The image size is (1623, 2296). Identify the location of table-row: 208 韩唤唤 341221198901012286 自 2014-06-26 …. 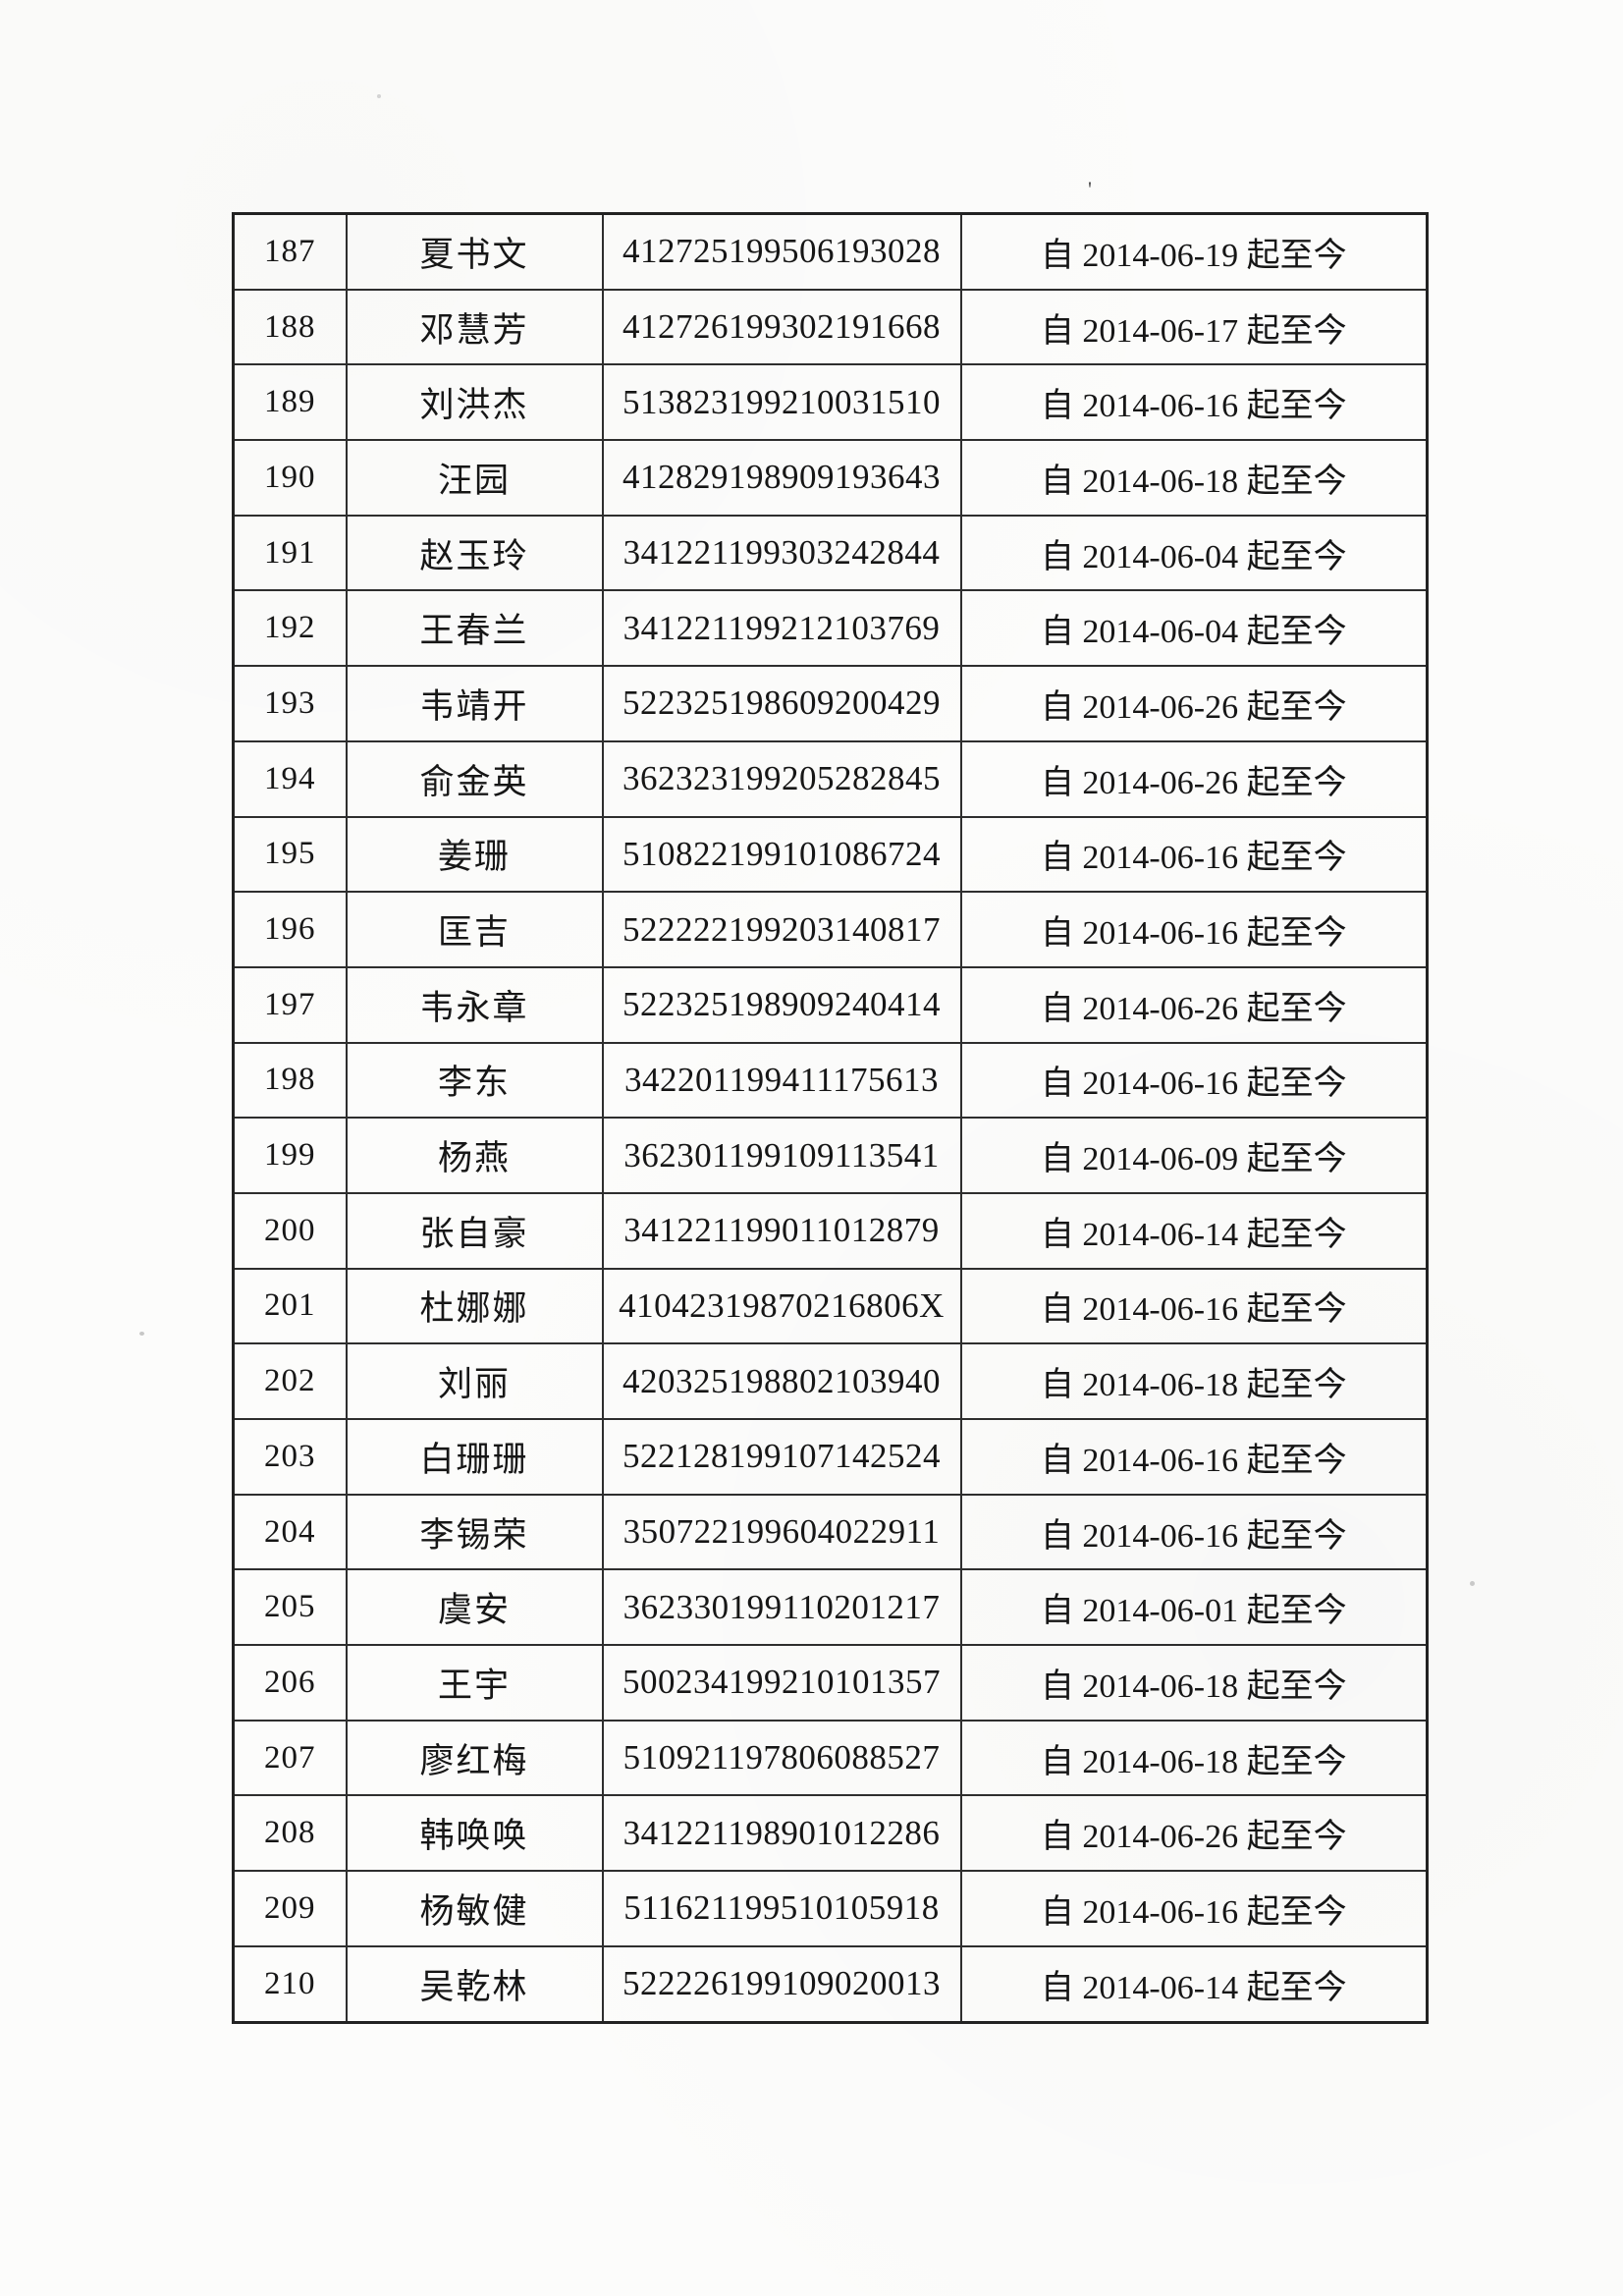
(830, 1833).